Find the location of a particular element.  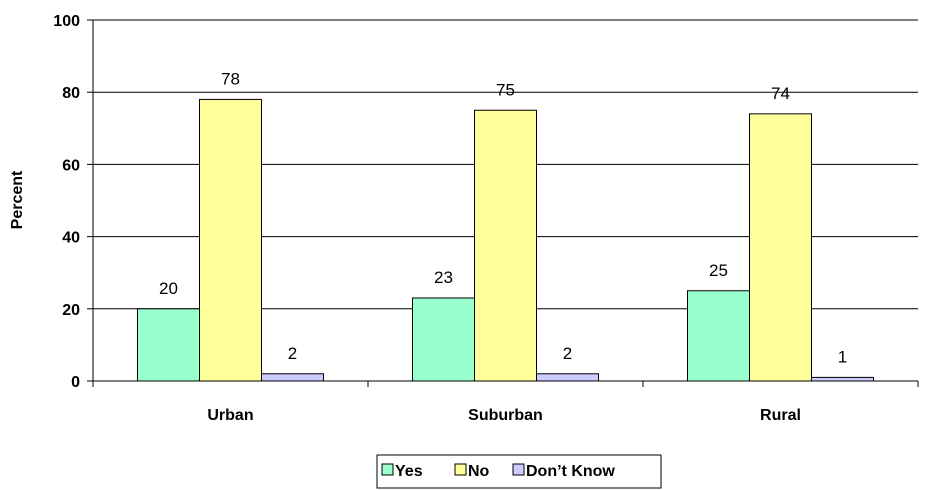

y-tick-label: 100 is located at coordinates (66, 21).